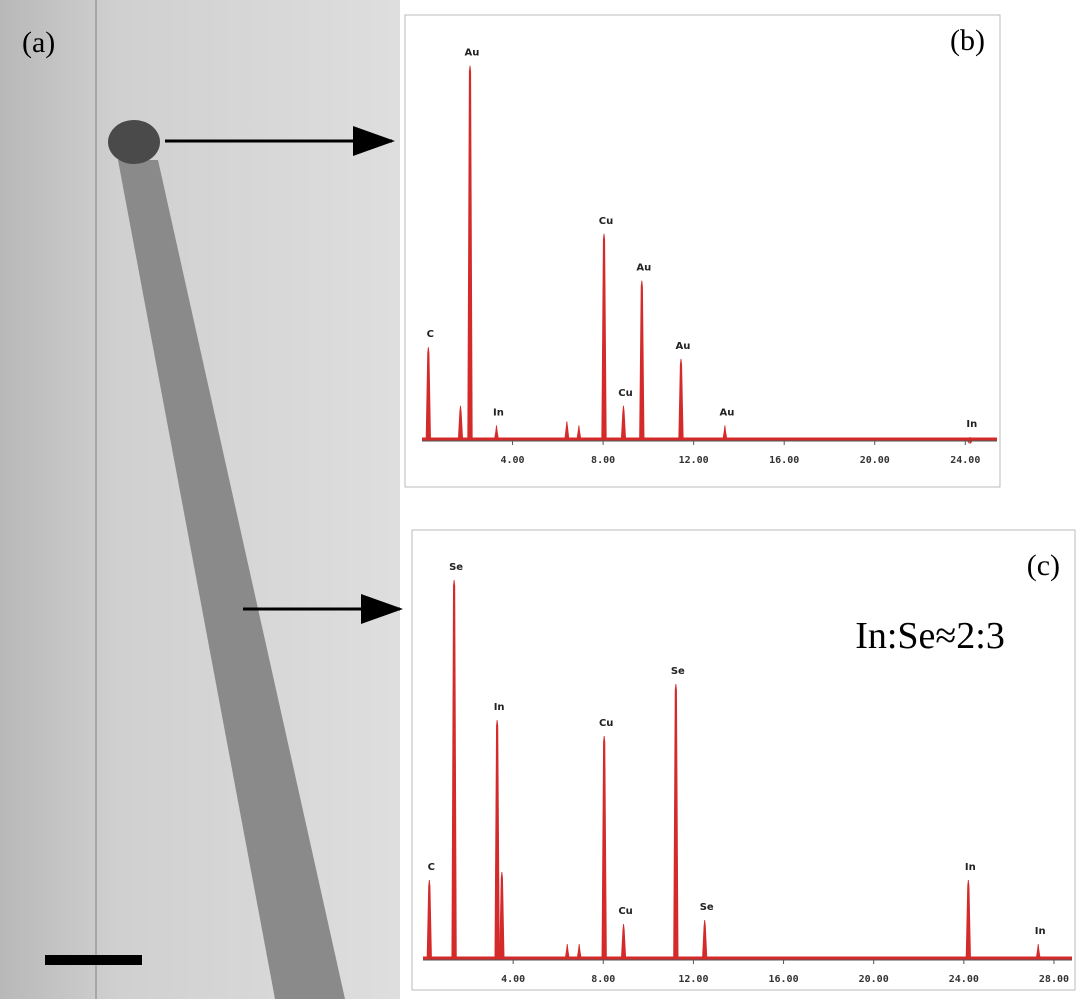 This screenshot has height=999, width=1076. I want to click on scale-bar, so click(93, 960).